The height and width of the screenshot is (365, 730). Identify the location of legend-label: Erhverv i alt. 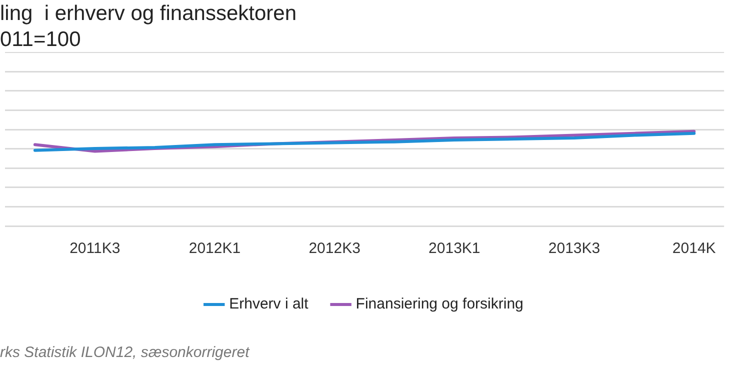
(269, 304).